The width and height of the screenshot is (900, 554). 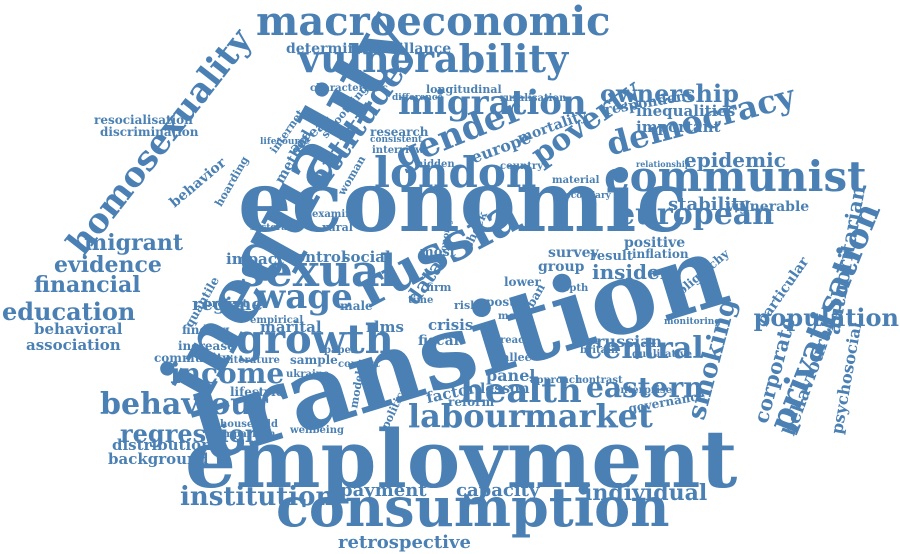 What do you see at coordinates (87, 285) in the screenshot?
I see `word: financial` at bounding box center [87, 285].